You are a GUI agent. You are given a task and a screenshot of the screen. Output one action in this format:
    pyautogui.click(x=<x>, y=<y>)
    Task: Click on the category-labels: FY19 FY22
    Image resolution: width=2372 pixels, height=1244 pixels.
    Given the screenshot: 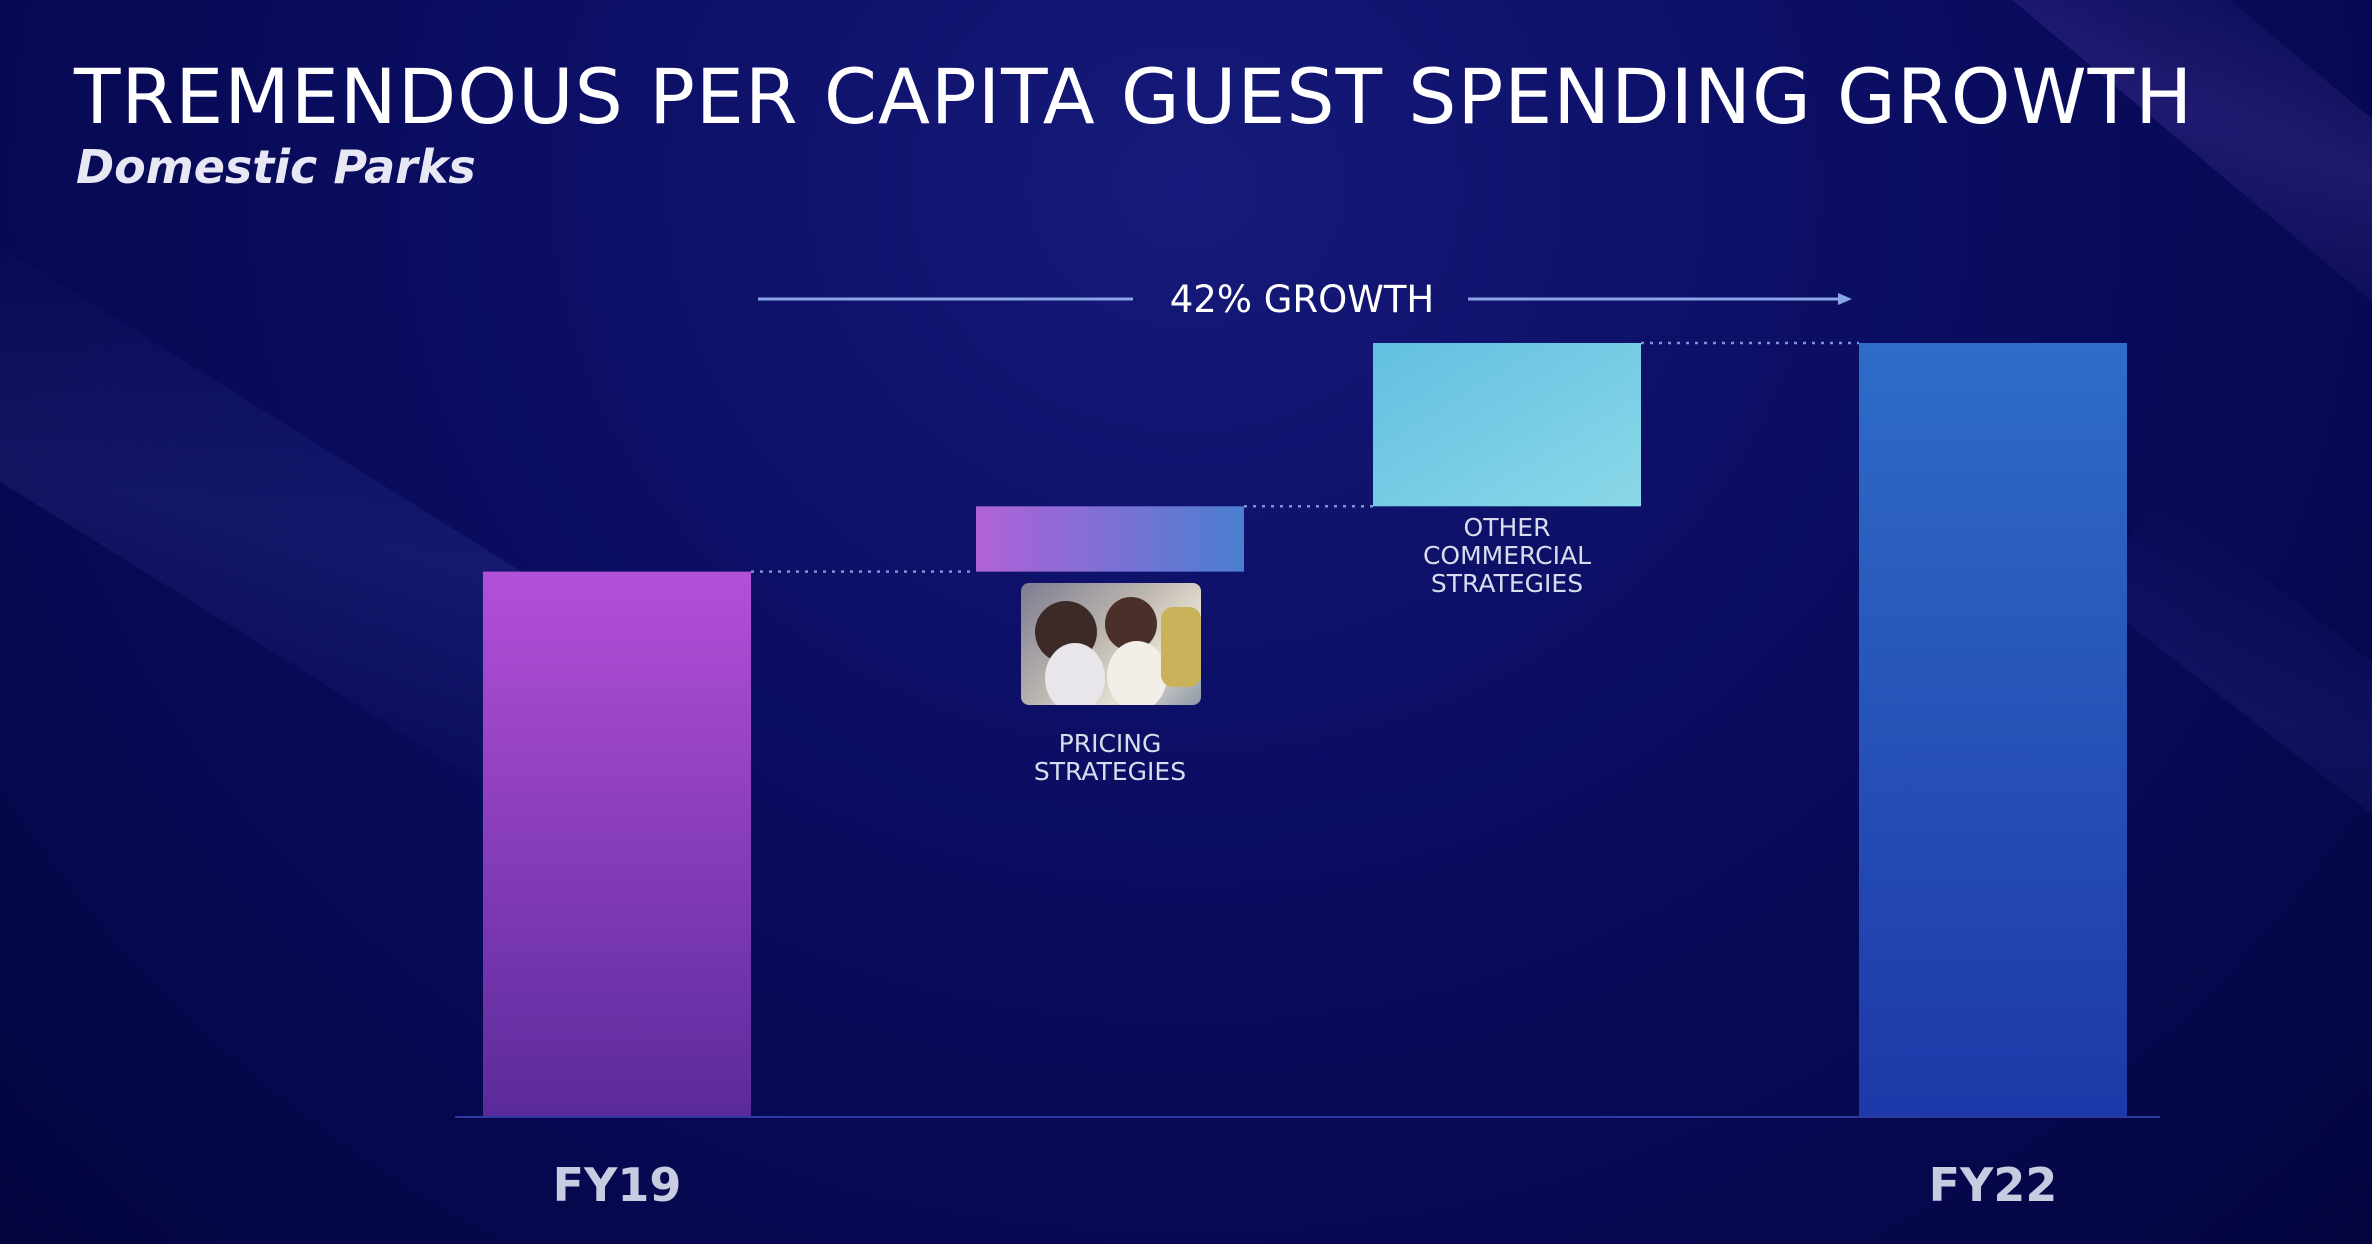 What is the action you would take?
    pyautogui.click(x=1305, y=1185)
    